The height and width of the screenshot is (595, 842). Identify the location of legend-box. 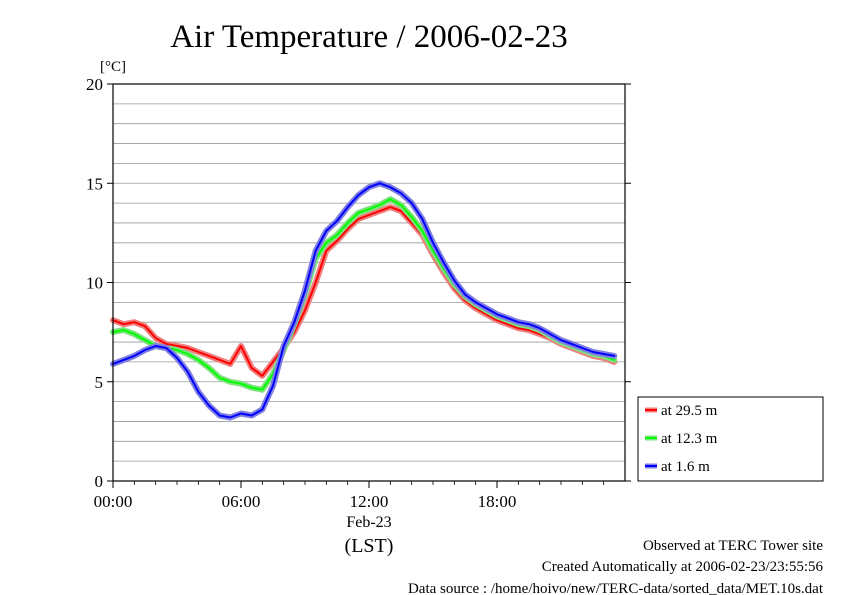
(730, 439).